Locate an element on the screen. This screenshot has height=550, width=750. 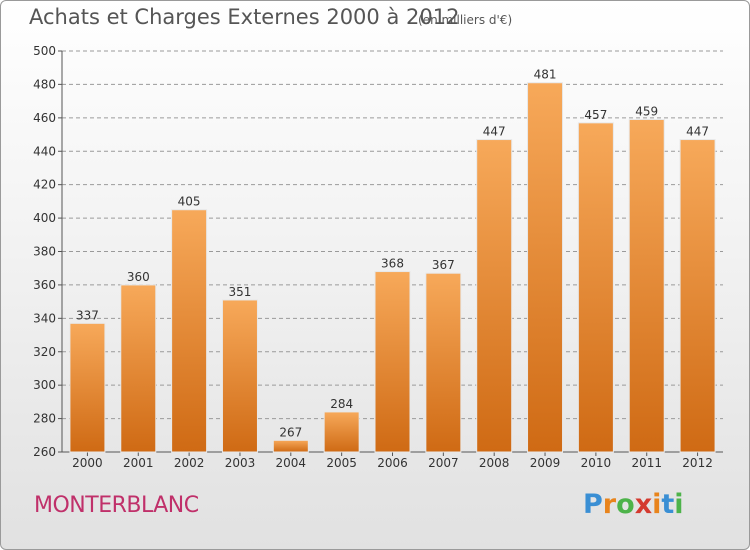
value-label: 481 is located at coordinates (545, 75).